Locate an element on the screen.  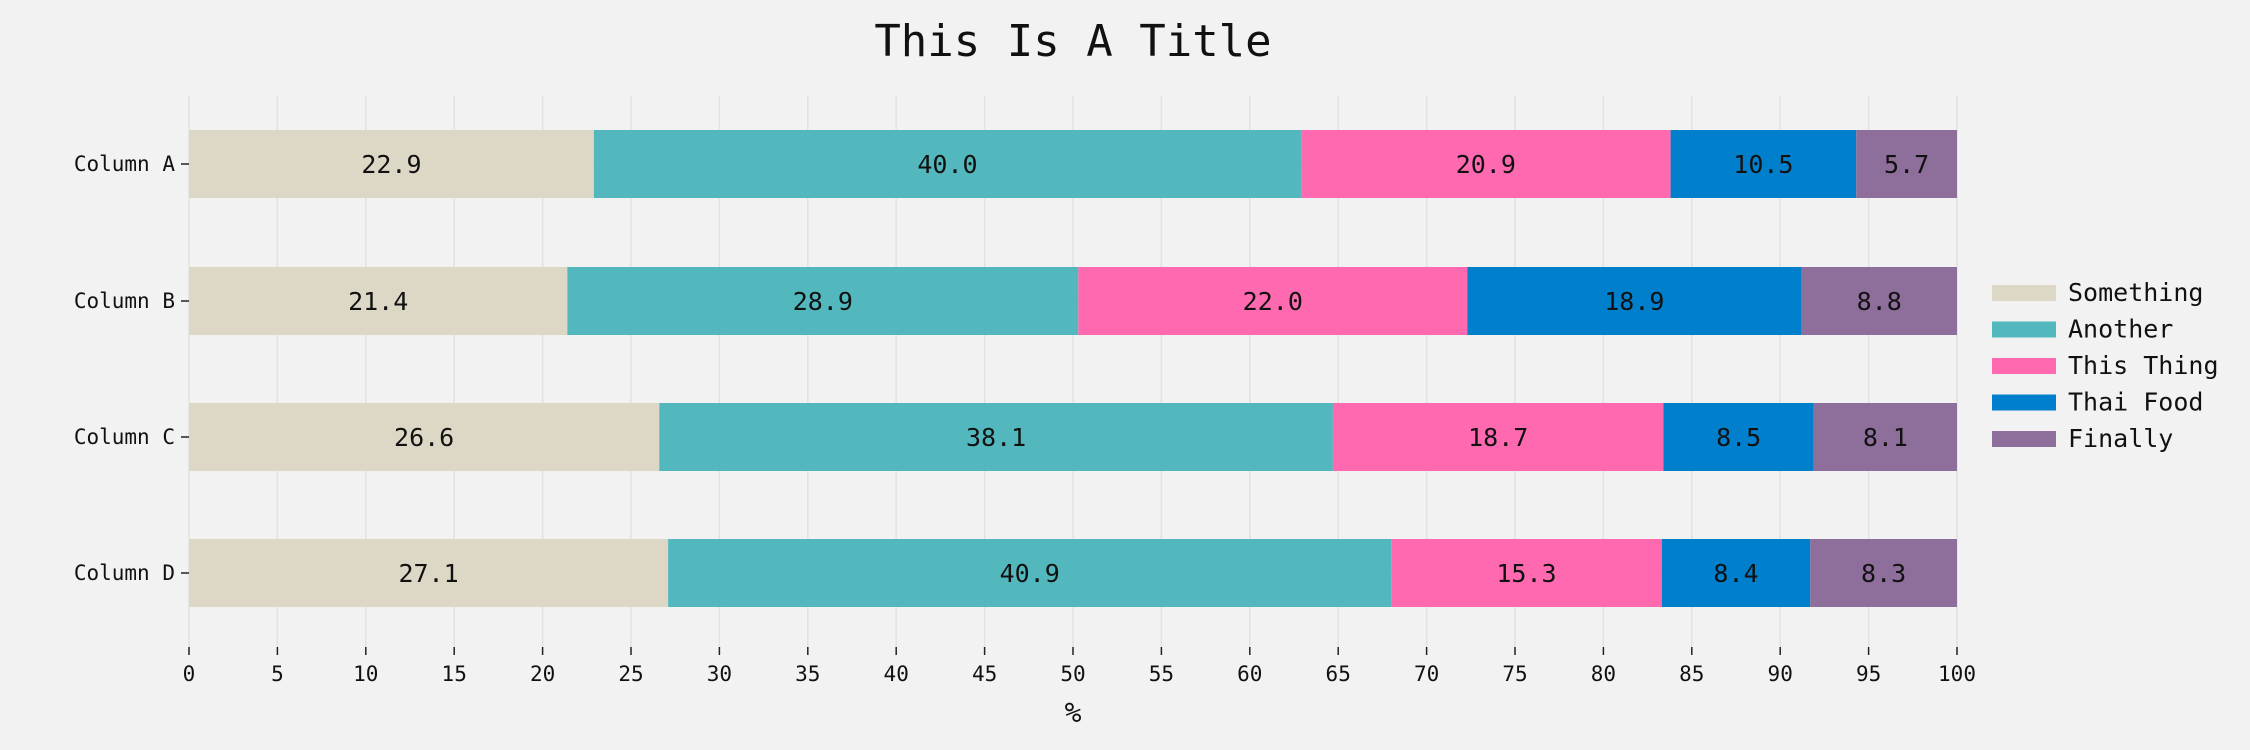
y-tick-label: Column B is located at coordinates (124, 301).